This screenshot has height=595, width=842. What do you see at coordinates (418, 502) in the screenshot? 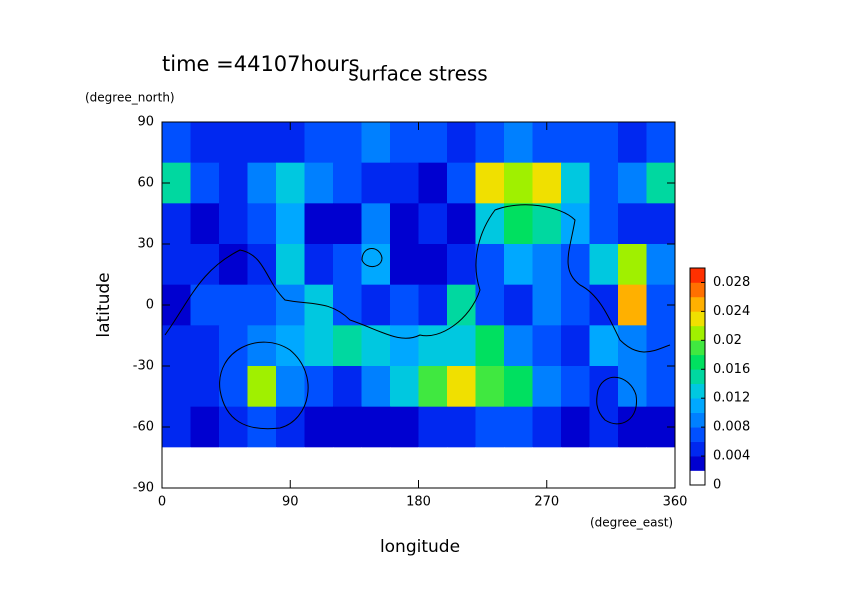
I see `x-tick-label: 180` at bounding box center [418, 502].